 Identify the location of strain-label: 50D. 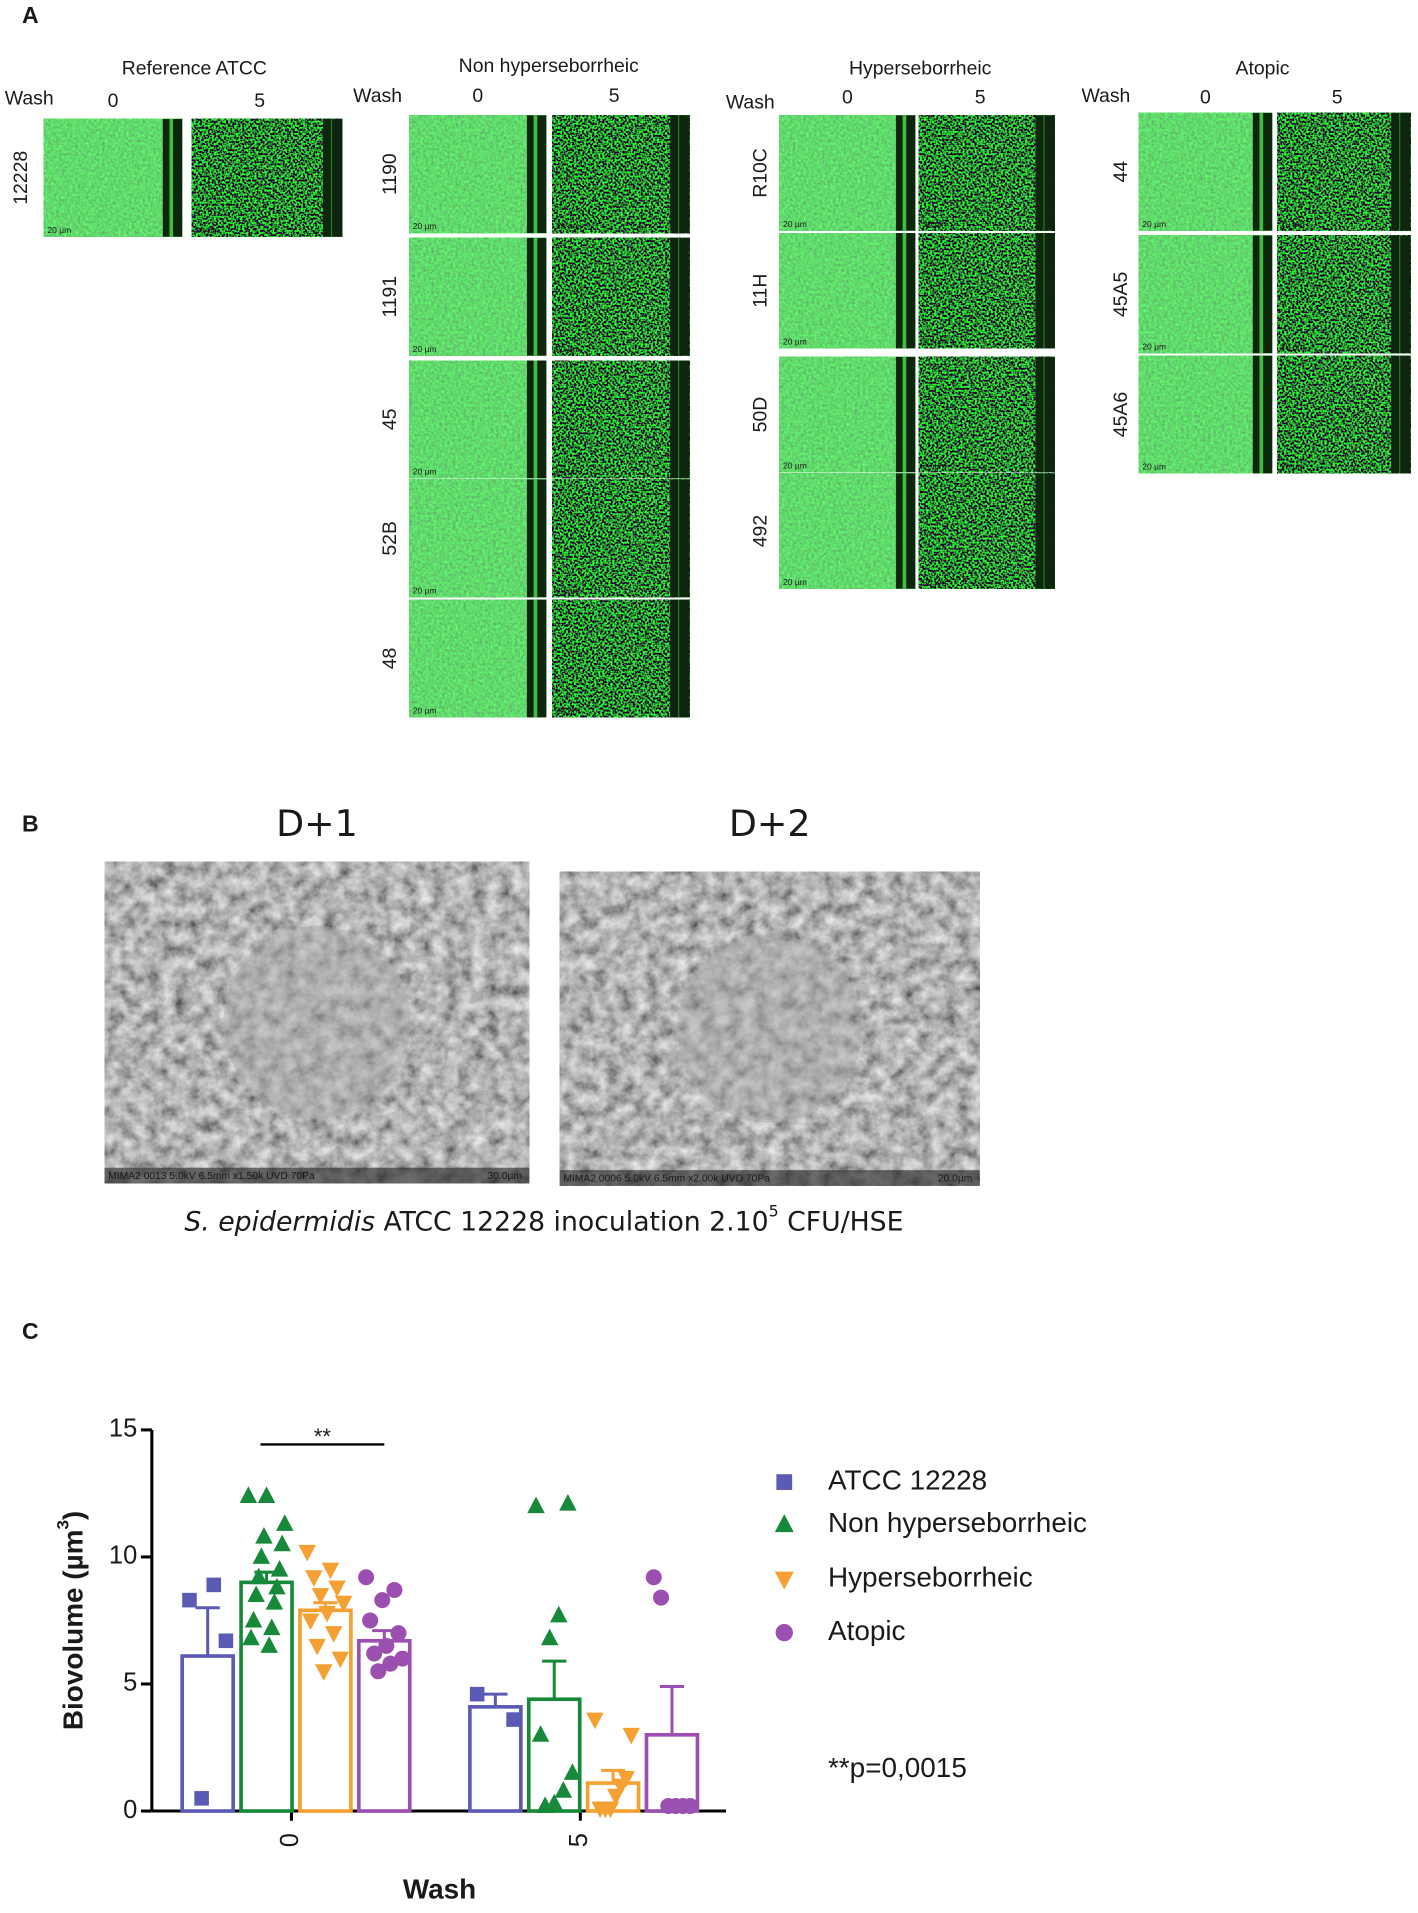
(760, 415).